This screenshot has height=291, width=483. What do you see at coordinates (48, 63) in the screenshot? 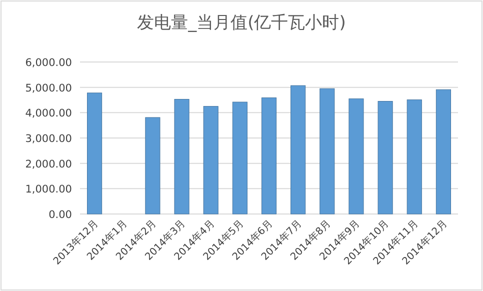
I see `y-tick-label: 6,000.00` at bounding box center [48, 63].